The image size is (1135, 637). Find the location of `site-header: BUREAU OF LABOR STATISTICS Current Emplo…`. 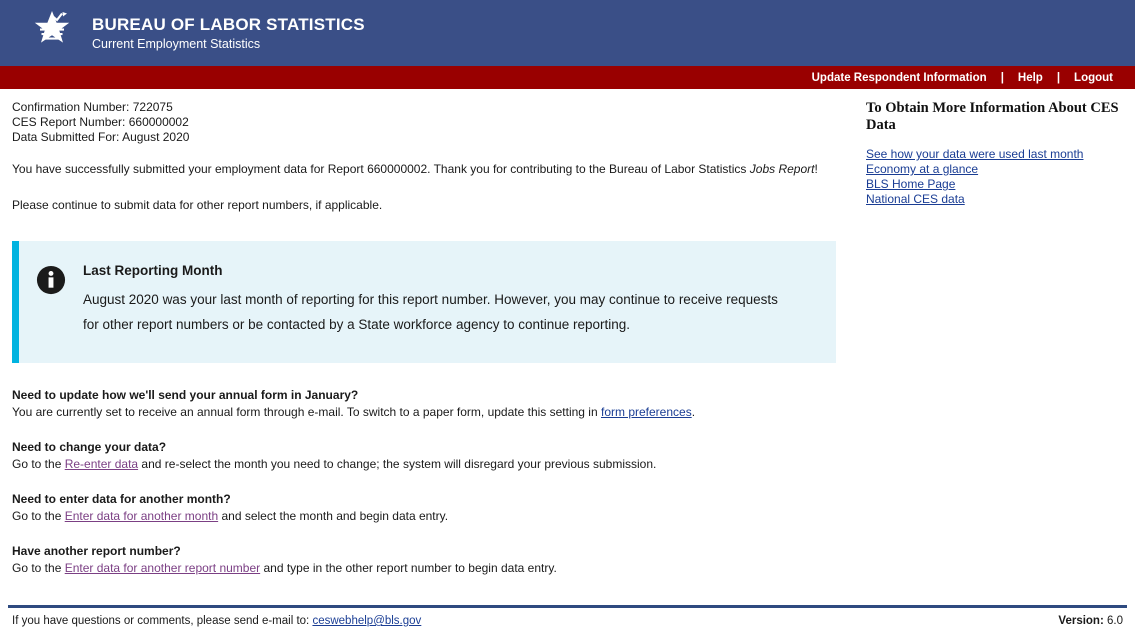

site-header: BUREAU OF LABOR STATISTICS Current Emplo… is located at coordinates (567, 33).